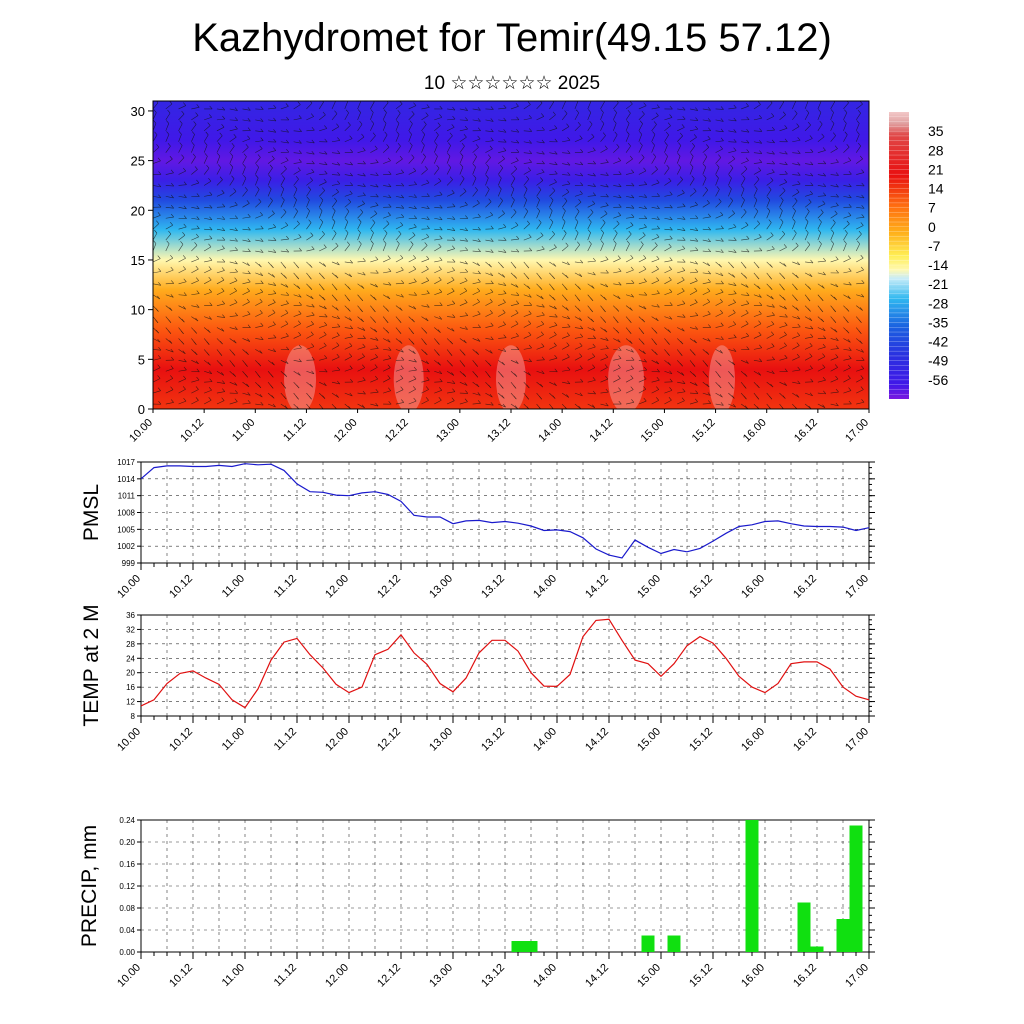 The image size is (1024, 1024). I want to click on y-tick-label: 32, so click(130, 629).